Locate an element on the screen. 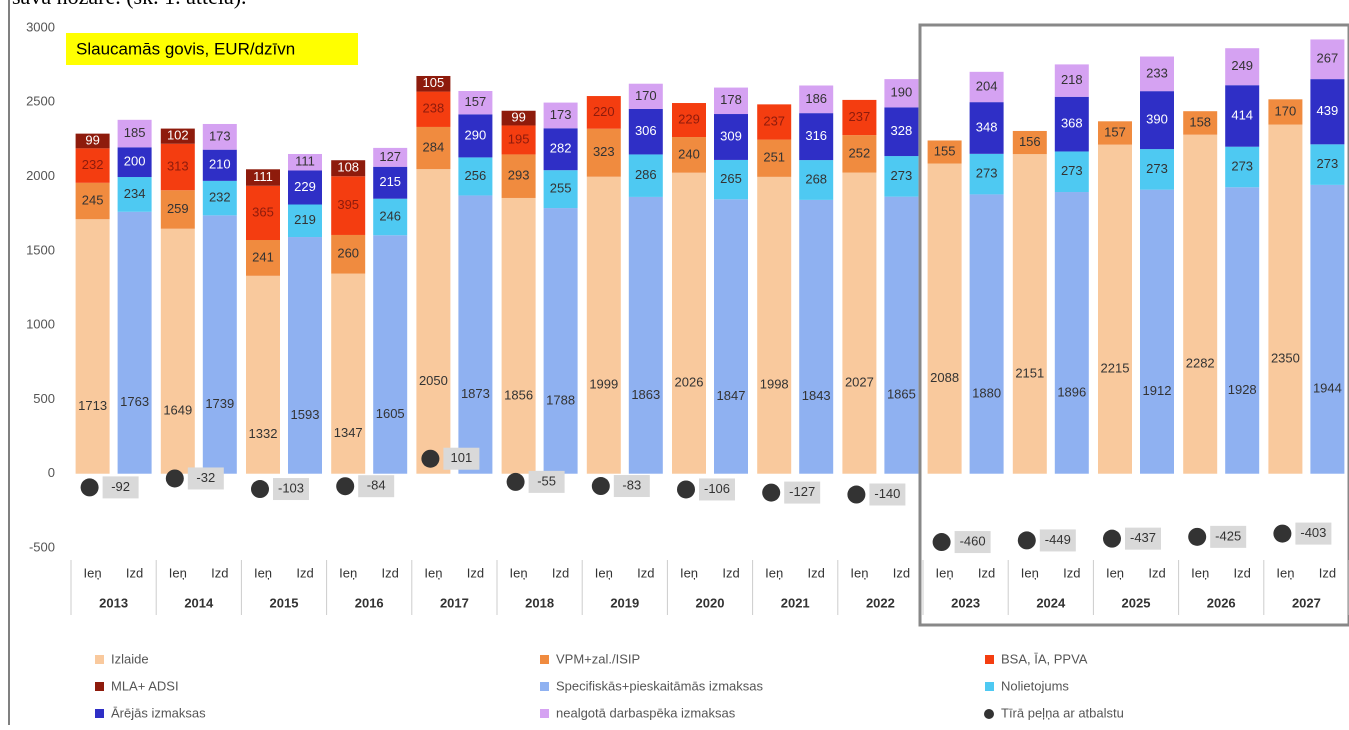 The image size is (1349, 730). value-label: 1873 is located at coordinates (475, 393).